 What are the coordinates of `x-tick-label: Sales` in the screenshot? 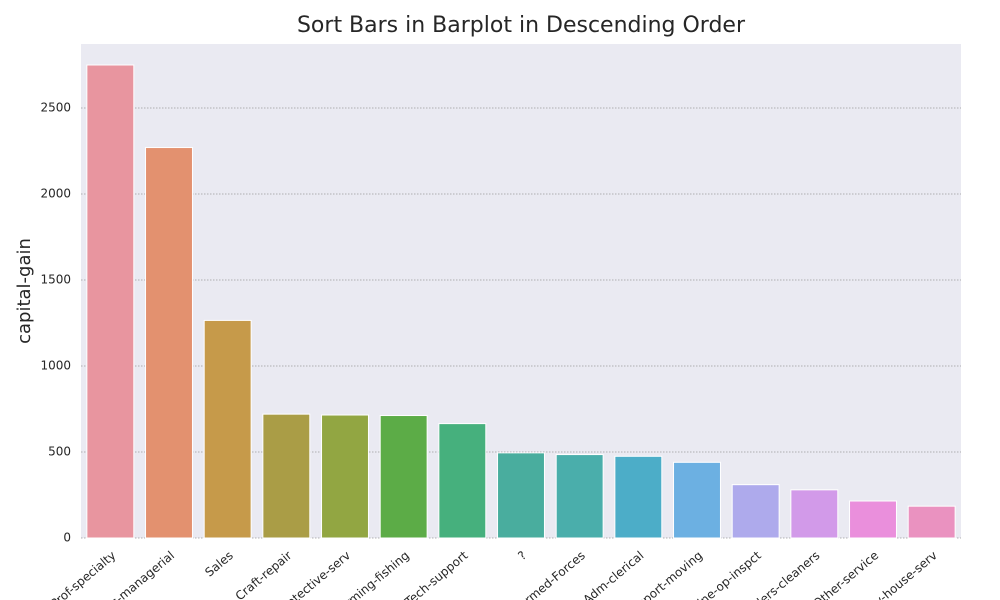 It's located at (218, 563).